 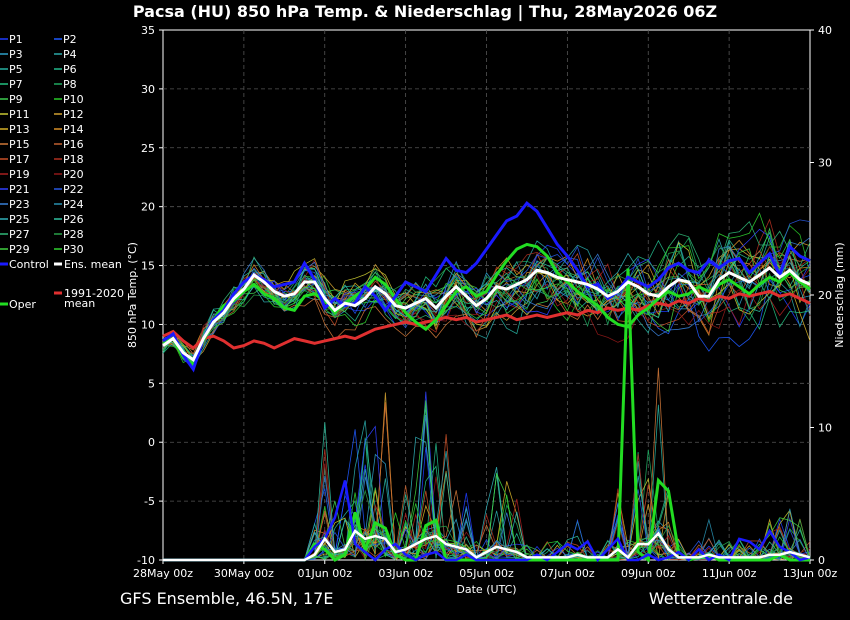 What do you see at coordinates (151, 383) in the screenshot?
I see `y-tick-label: 5` at bounding box center [151, 383].